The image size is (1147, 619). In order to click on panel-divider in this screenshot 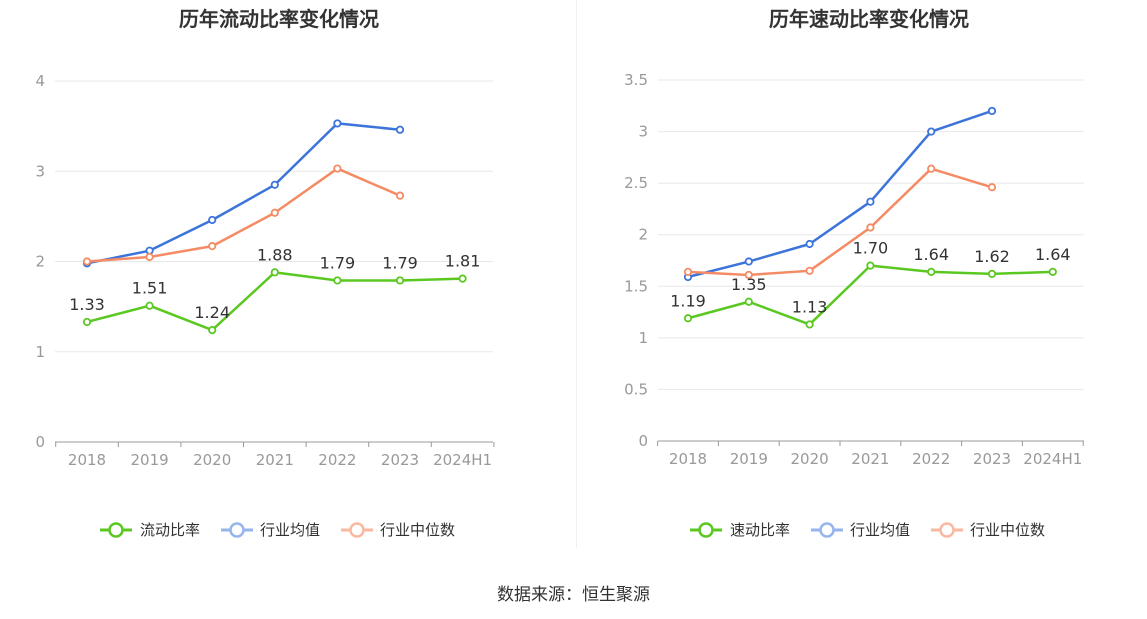, I will do `click(576, 274)`.